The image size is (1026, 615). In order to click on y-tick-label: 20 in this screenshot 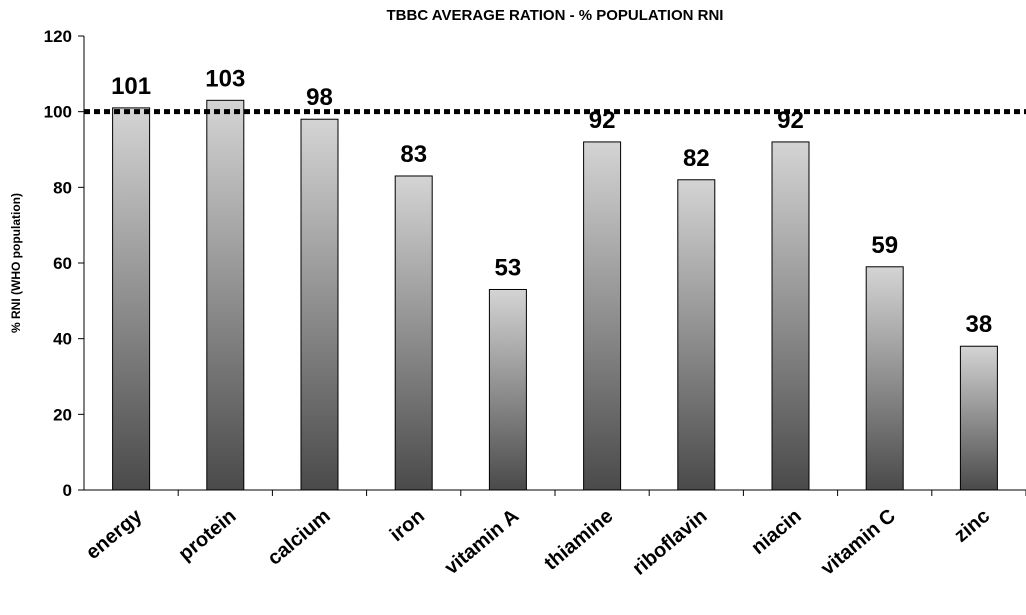, I will do `click(62, 414)`.